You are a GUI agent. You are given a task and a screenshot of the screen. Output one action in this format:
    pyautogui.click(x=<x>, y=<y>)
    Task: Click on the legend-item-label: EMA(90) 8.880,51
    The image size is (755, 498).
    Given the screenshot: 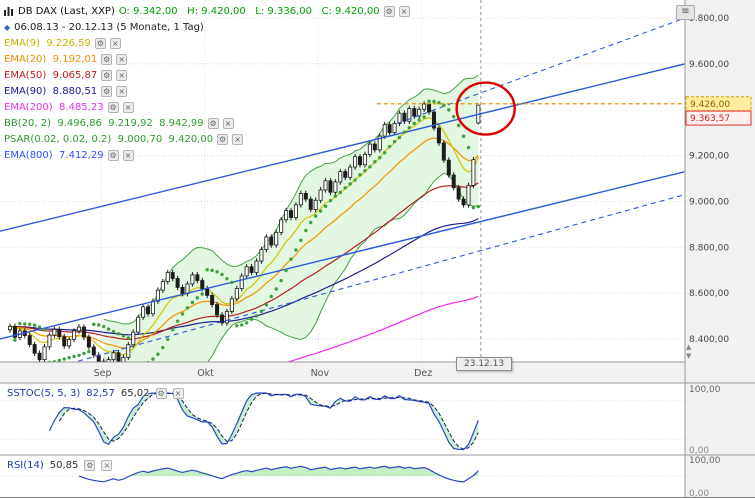 What is the action you would take?
    pyautogui.click(x=51, y=91)
    